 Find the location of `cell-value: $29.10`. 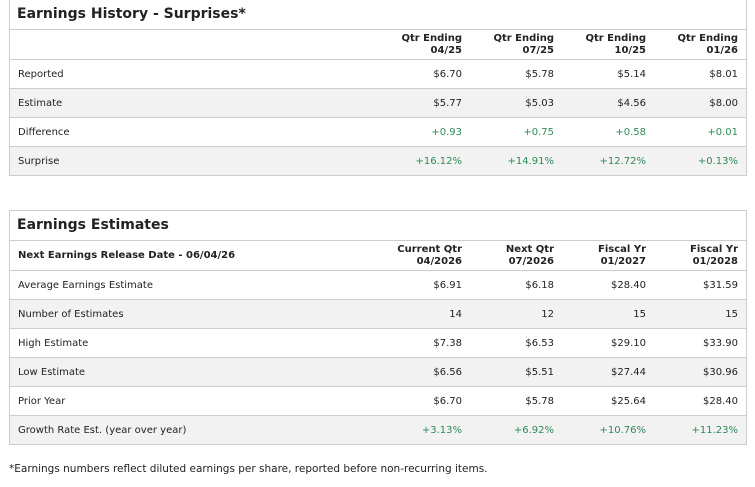

cell-value: $29.10 is located at coordinates (608, 343).